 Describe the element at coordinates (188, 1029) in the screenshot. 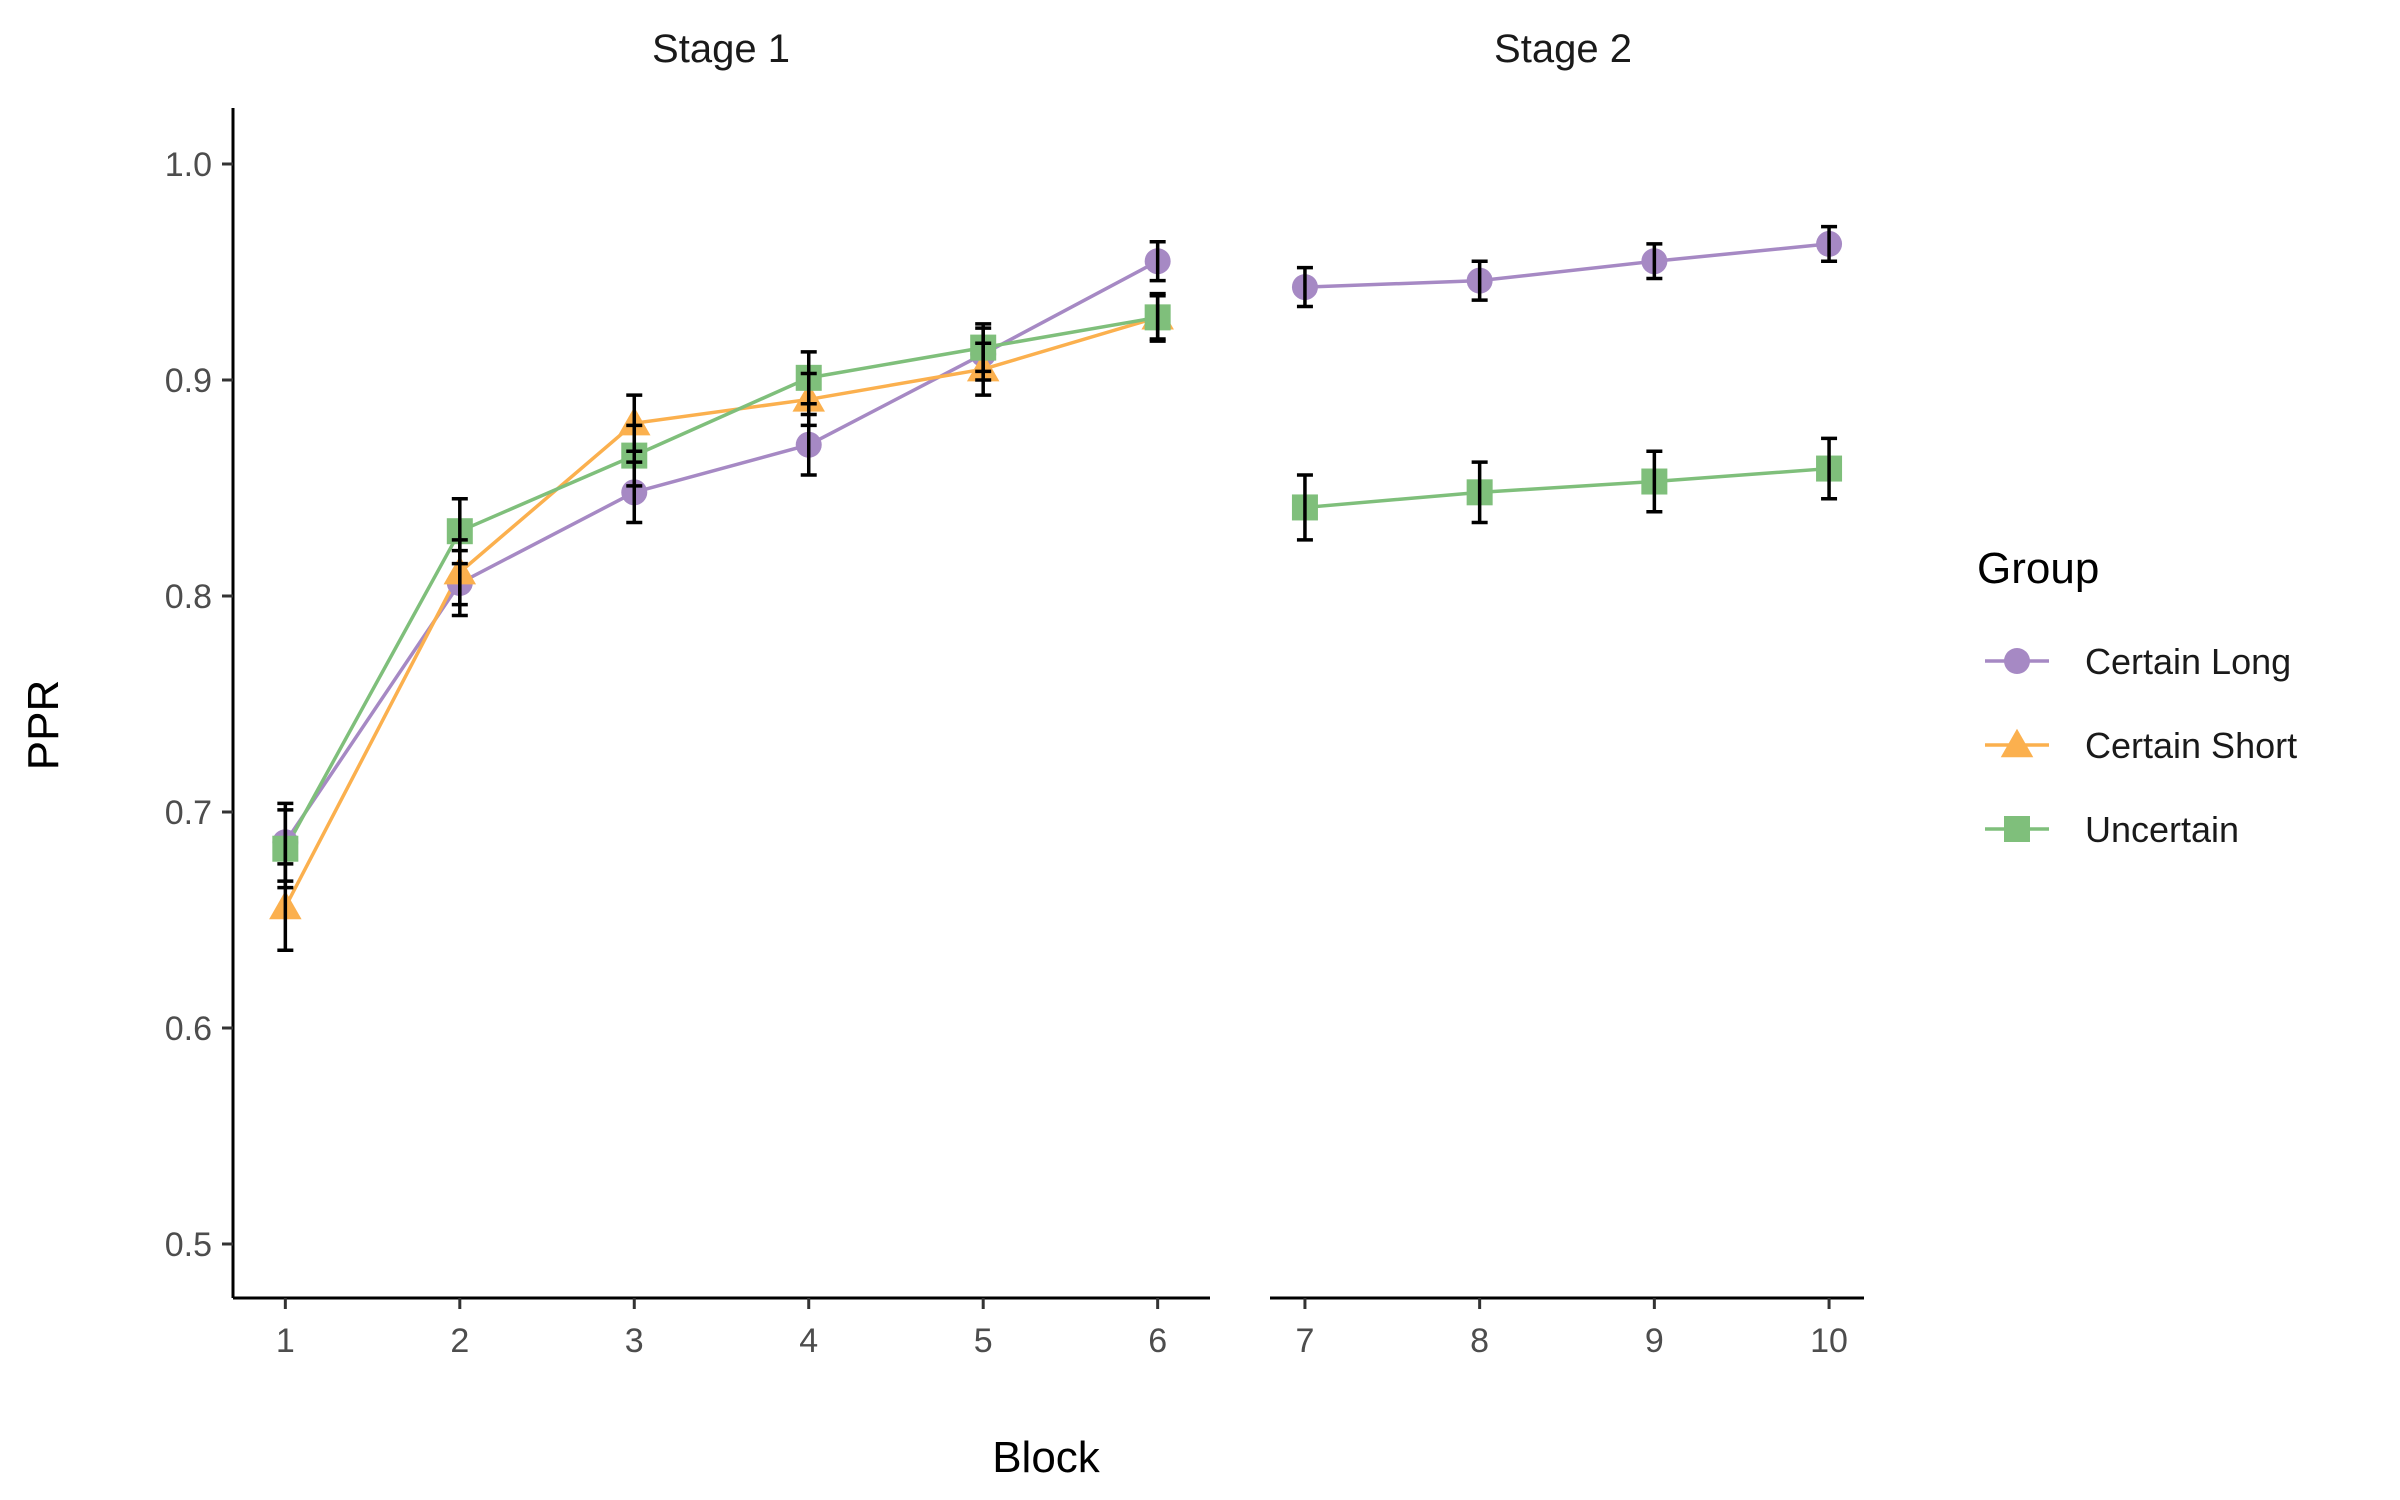

I see `y-tick-label: 0.6` at that location.